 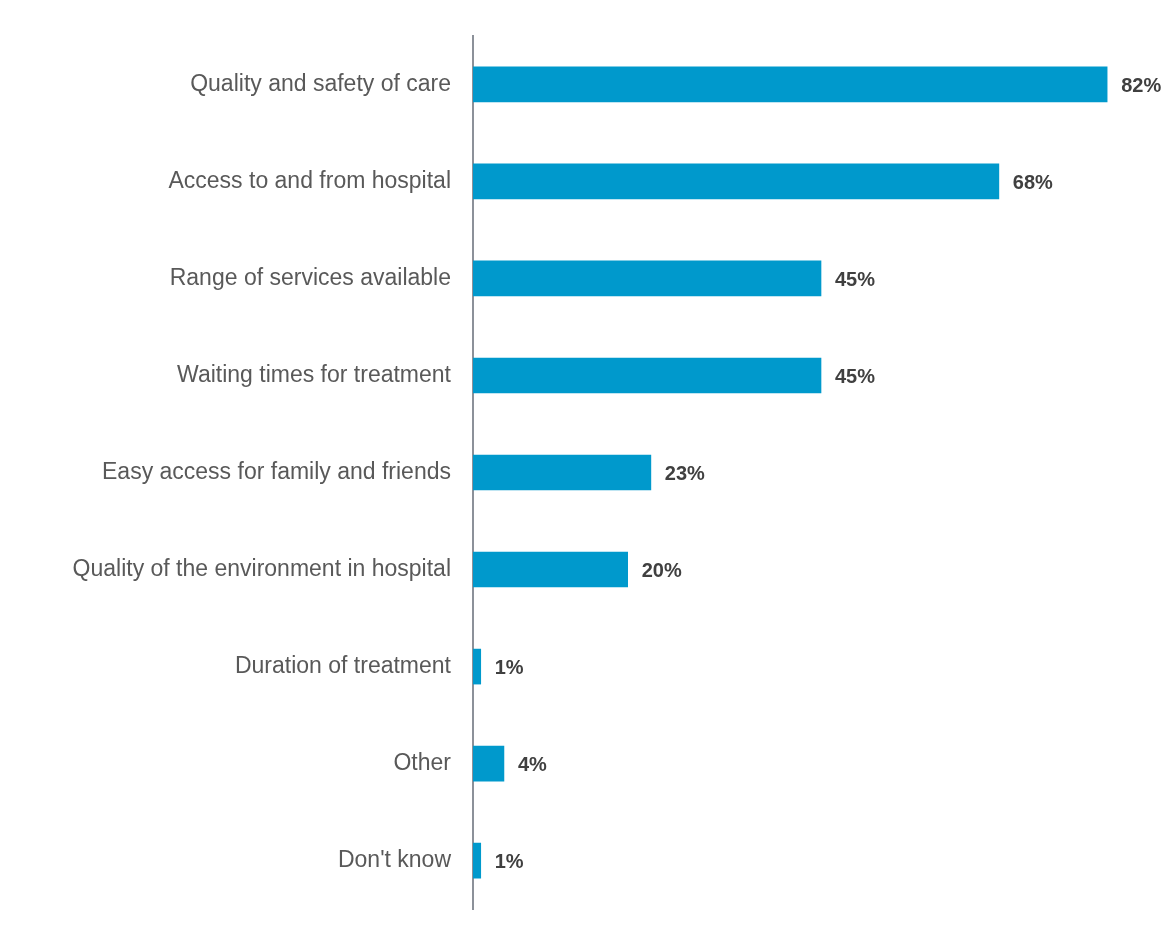 What do you see at coordinates (314, 373) in the screenshot?
I see `y-tick-label: Waiting times for treatment` at bounding box center [314, 373].